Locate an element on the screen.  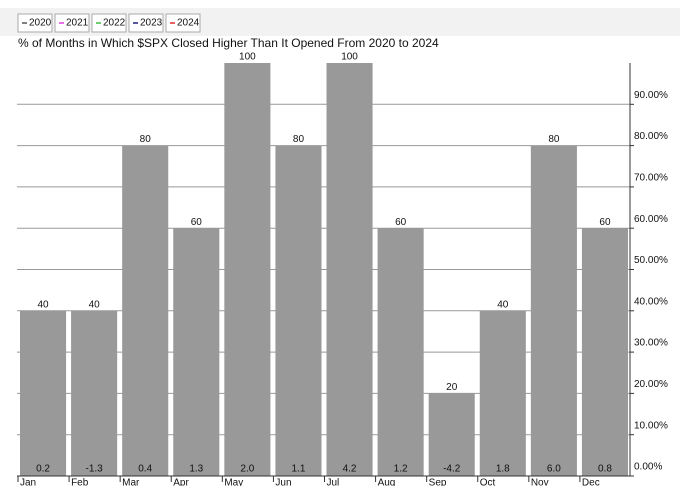
y-tick-label: 40.00% is located at coordinates (651, 301).